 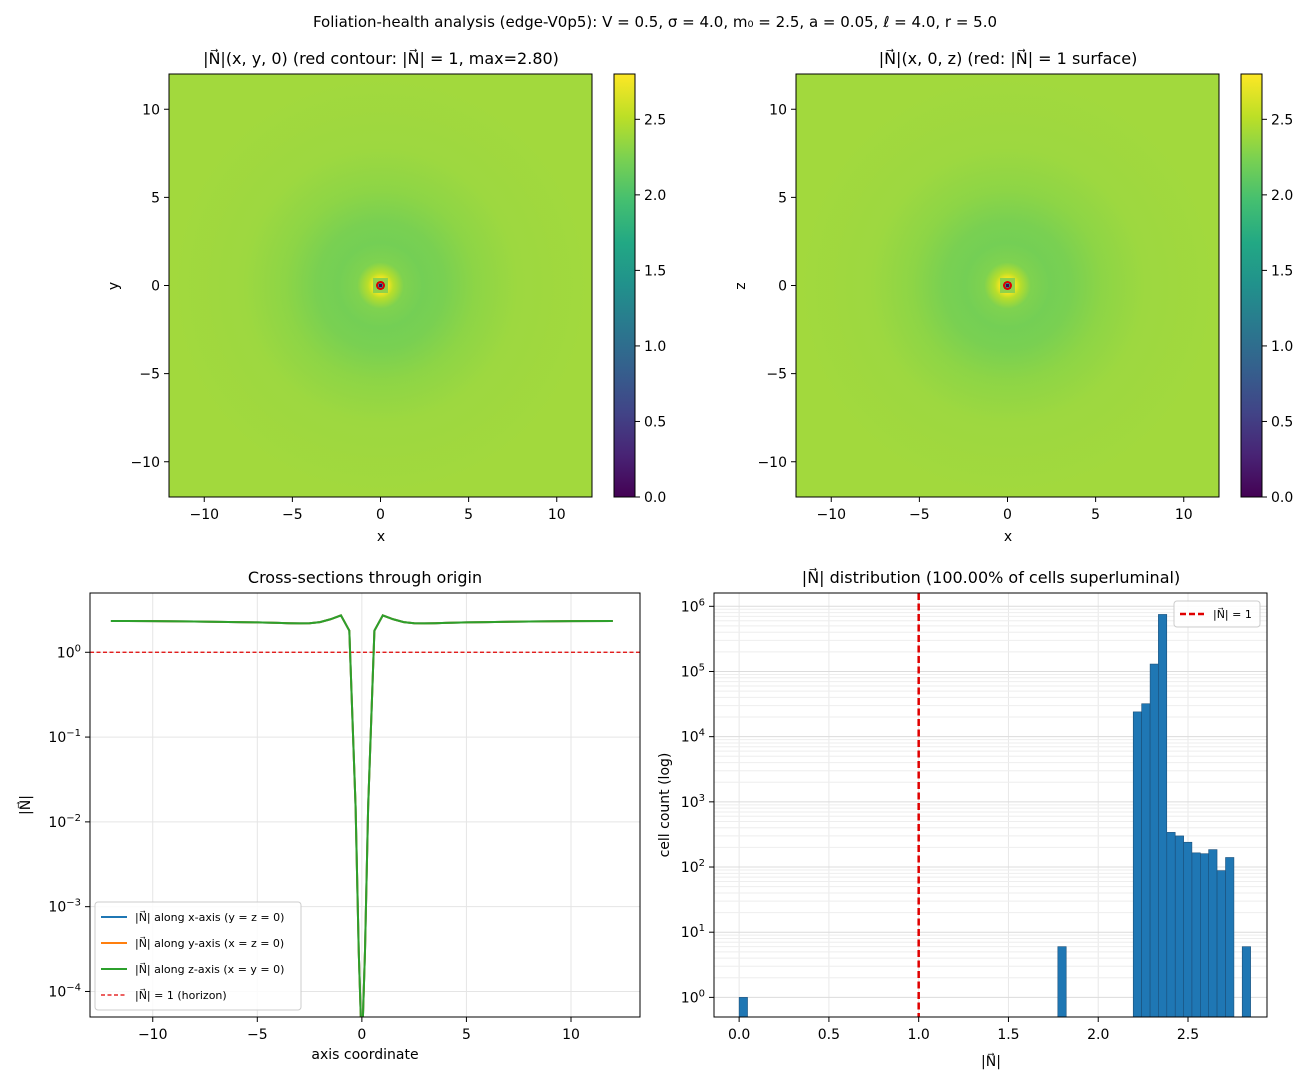 I want to click on heatmap-xz-xlabel: x, so click(x=1008, y=537).